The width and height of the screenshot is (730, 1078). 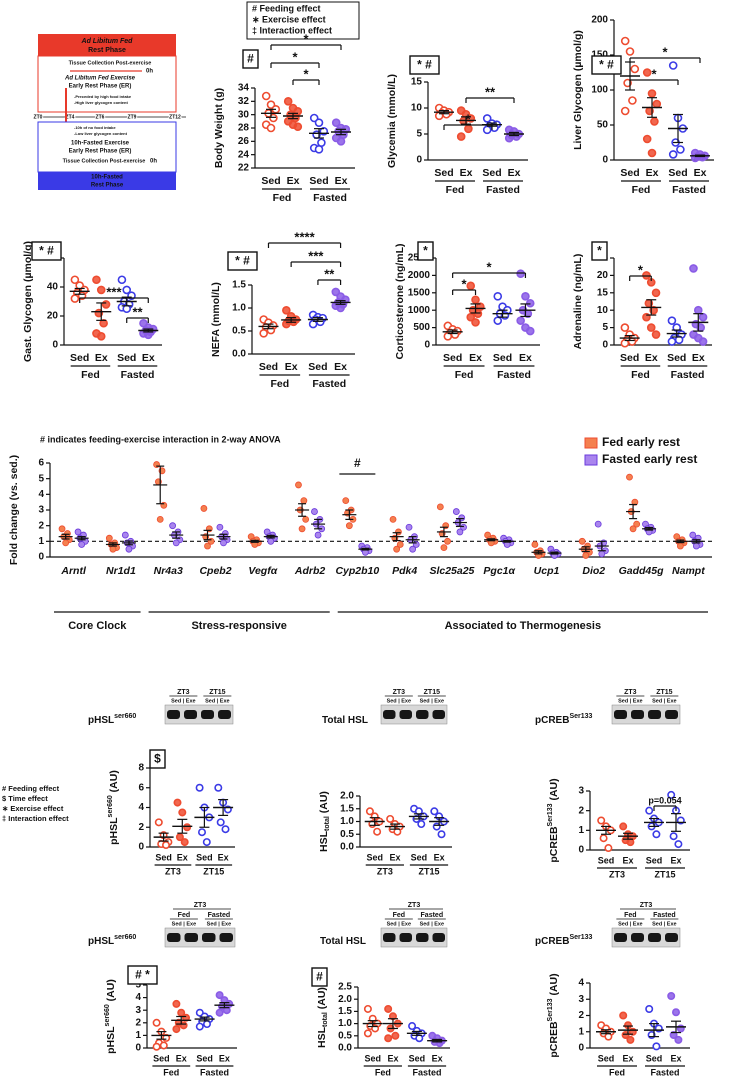 What do you see at coordinates (564, 719) in the screenshot?
I see `blot-label: pCREBSer133` at bounding box center [564, 719].